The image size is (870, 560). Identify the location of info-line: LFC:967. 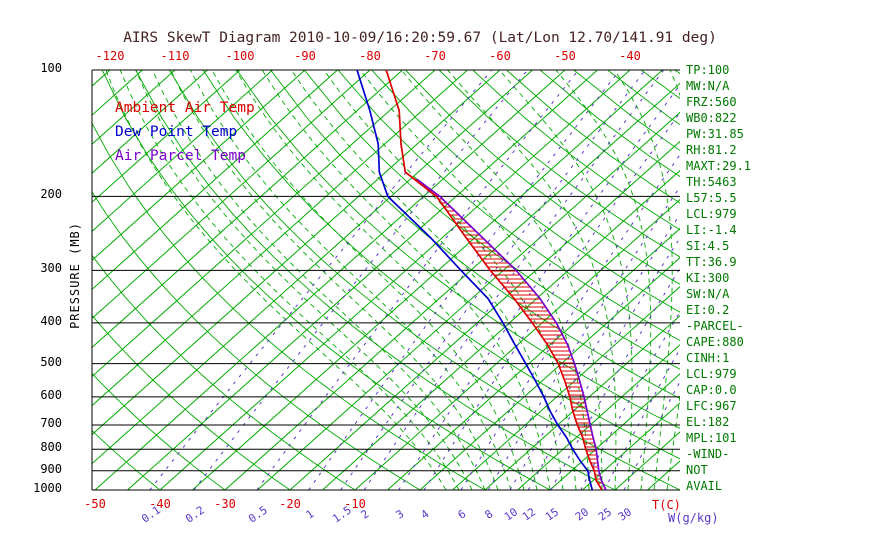
(711, 406).